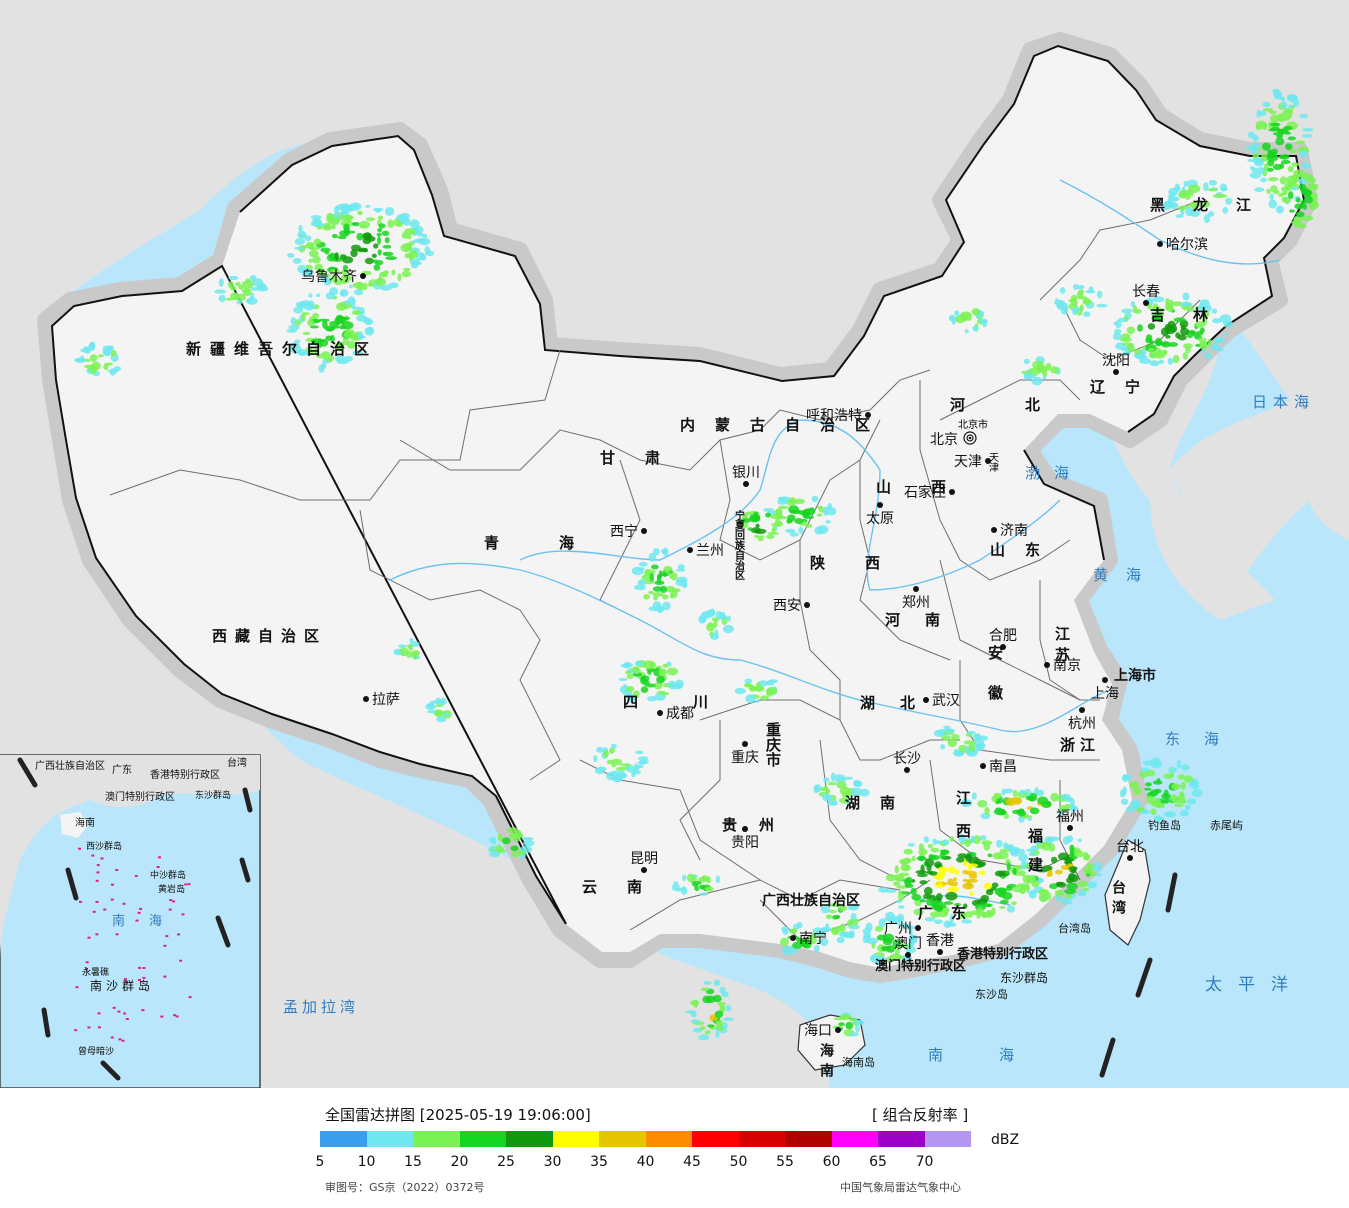 Image resolution: width=1349 pixels, height=1208 pixels. I want to click on city-zhengzhou: 郑州, so click(916, 598).